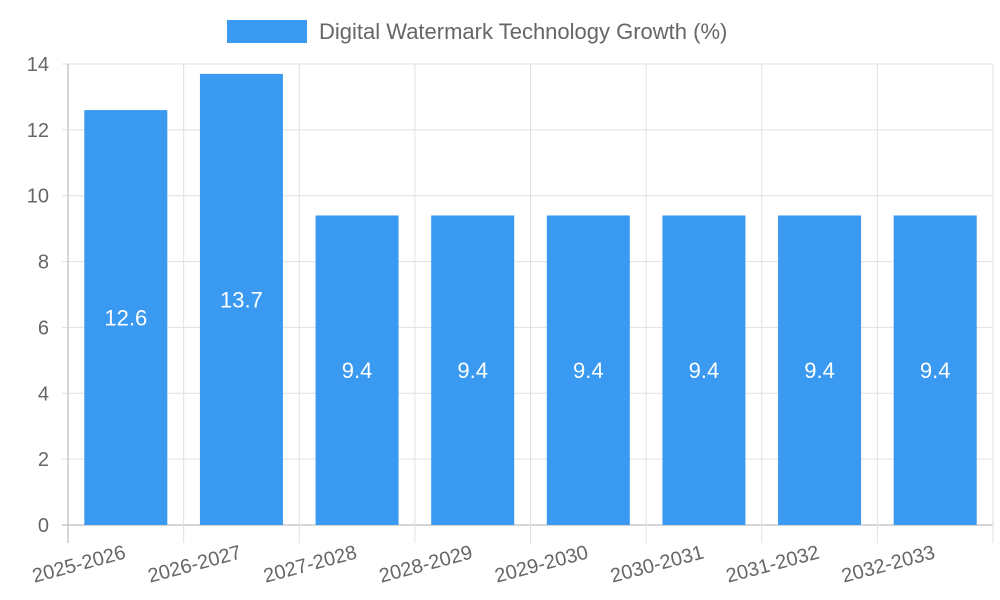 Image resolution: width=1000 pixels, height=600 pixels. I want to click on y-tick-label: 6, so click(43, 328).